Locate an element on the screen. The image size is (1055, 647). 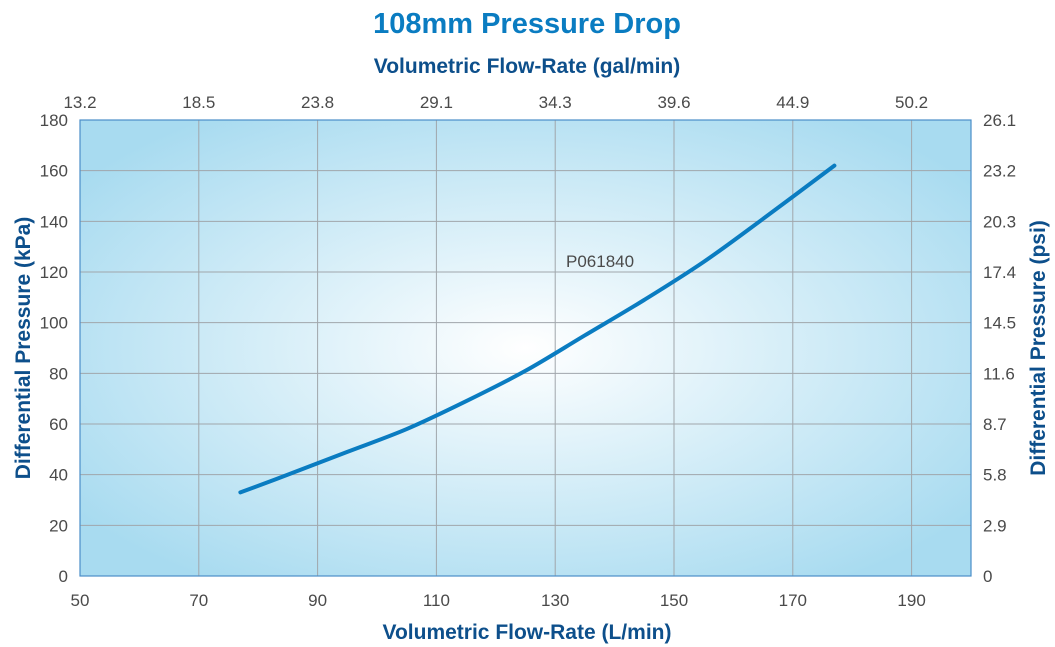
x-tick-label: 50 is located at coordinates (80, 600).